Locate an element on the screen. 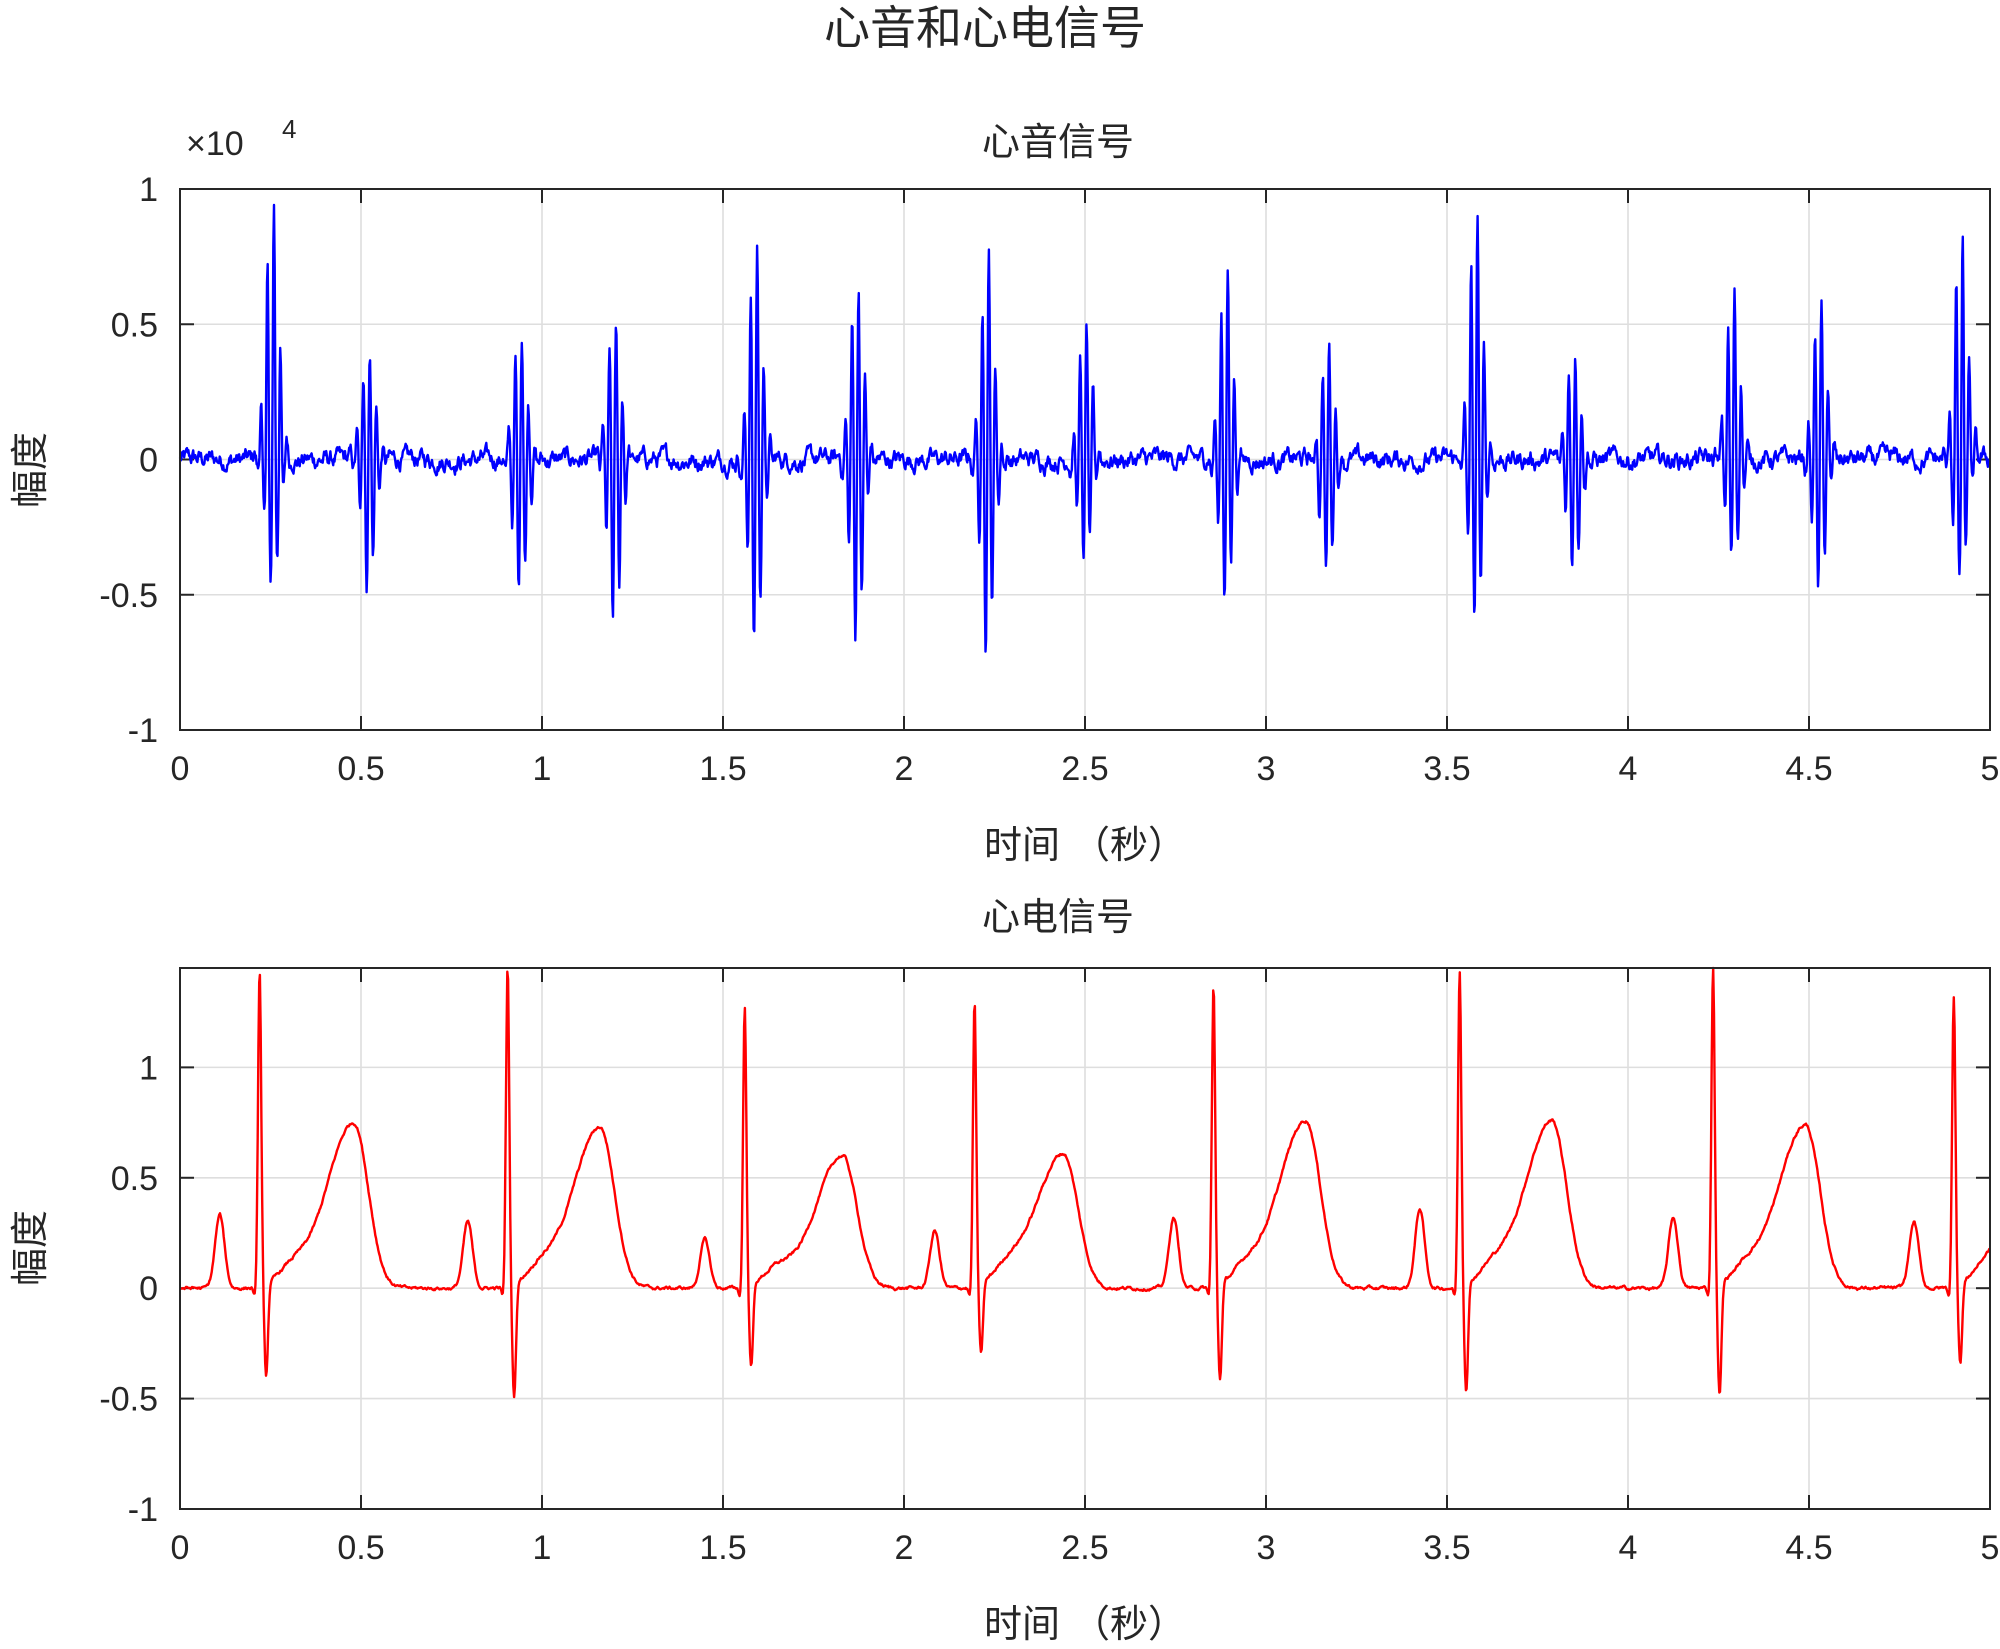 This screenshot has width=2000, height=1649. figure-title: 心音和心电信号 is located at coordinates (985, 28).